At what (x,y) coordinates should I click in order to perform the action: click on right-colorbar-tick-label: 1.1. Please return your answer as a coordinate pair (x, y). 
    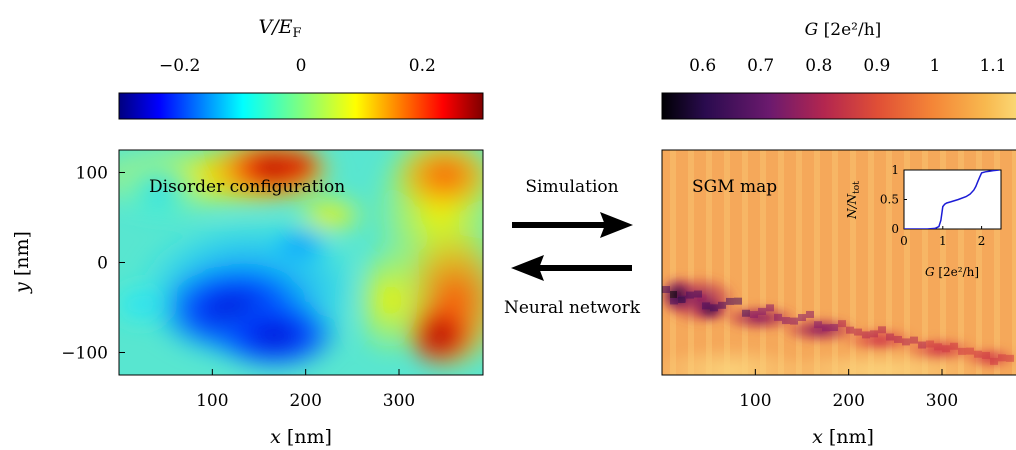
    Looking at the image, I should click on (992, 66).